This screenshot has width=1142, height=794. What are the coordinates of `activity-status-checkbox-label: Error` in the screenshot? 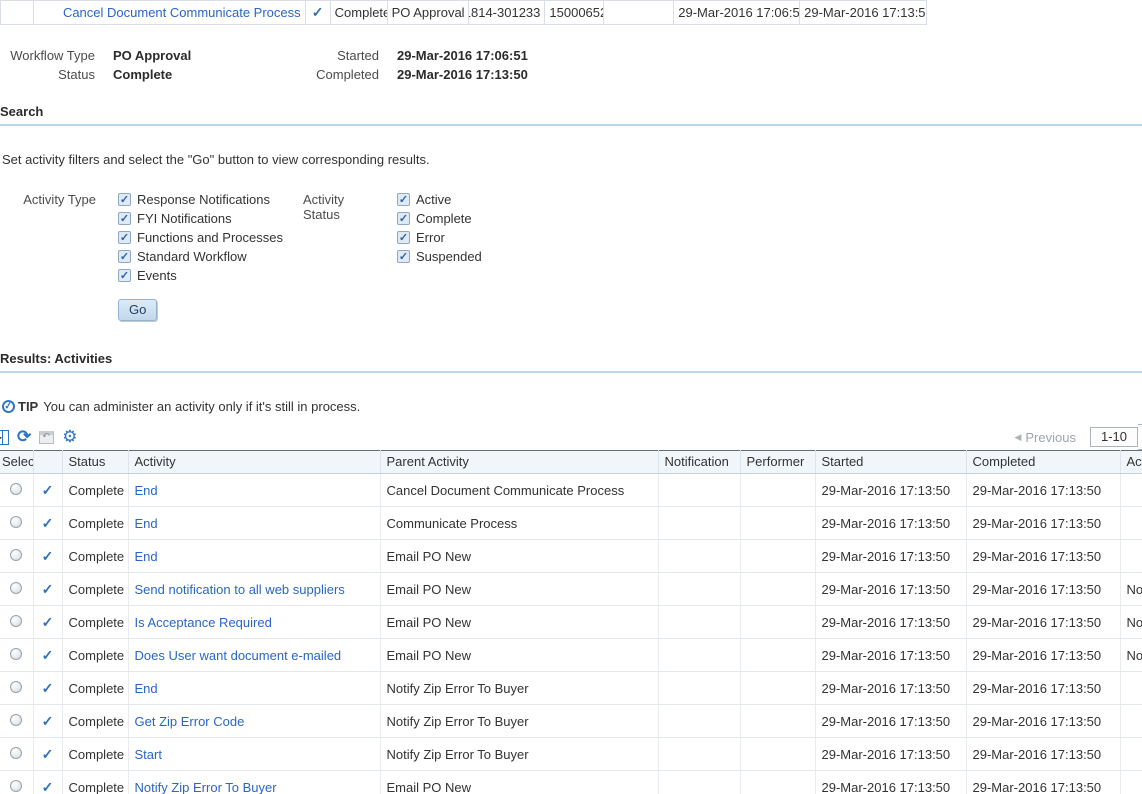 It's located at (430, 237).